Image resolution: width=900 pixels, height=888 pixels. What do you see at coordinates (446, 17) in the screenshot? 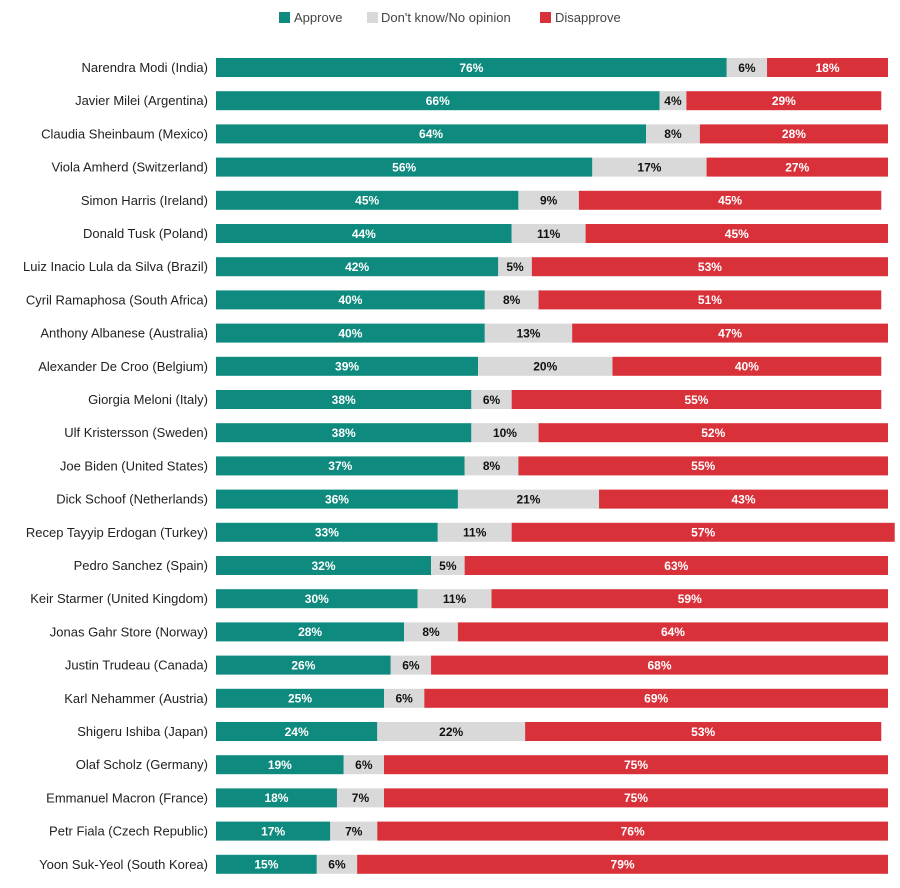
I see `legend-label-don-t-know-no-opinion: Don't know/No opinion` at bounding box center [446, 17].